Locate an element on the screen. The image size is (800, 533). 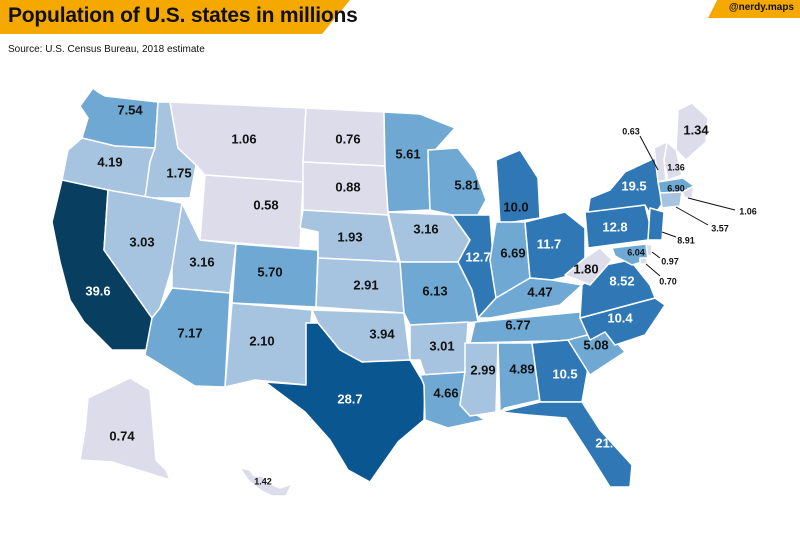
state-label-ia: 3.16 is located at coordinates (425, 228).